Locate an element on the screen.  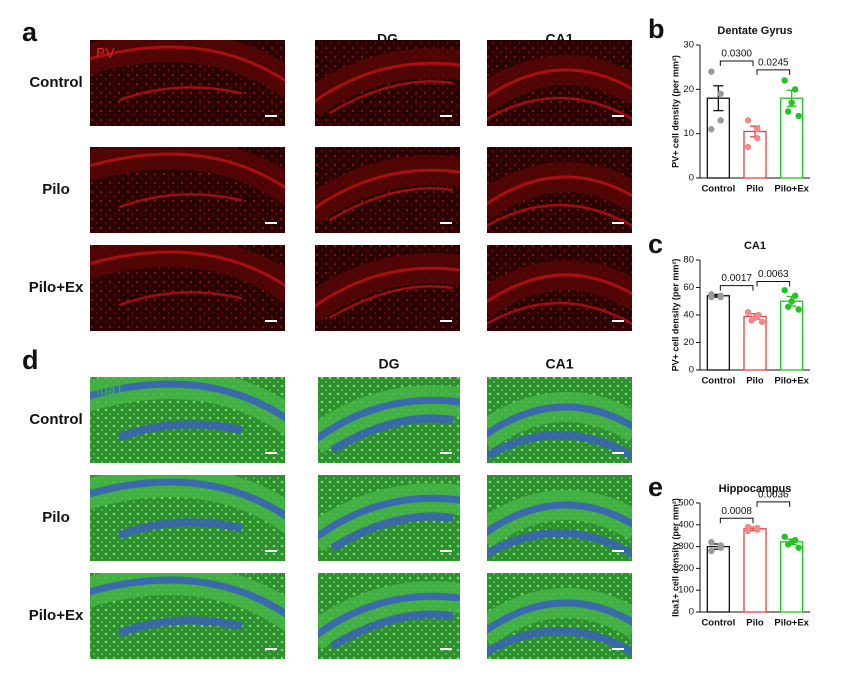
p-value: 0.0017 is located at coordinates (736, 278).